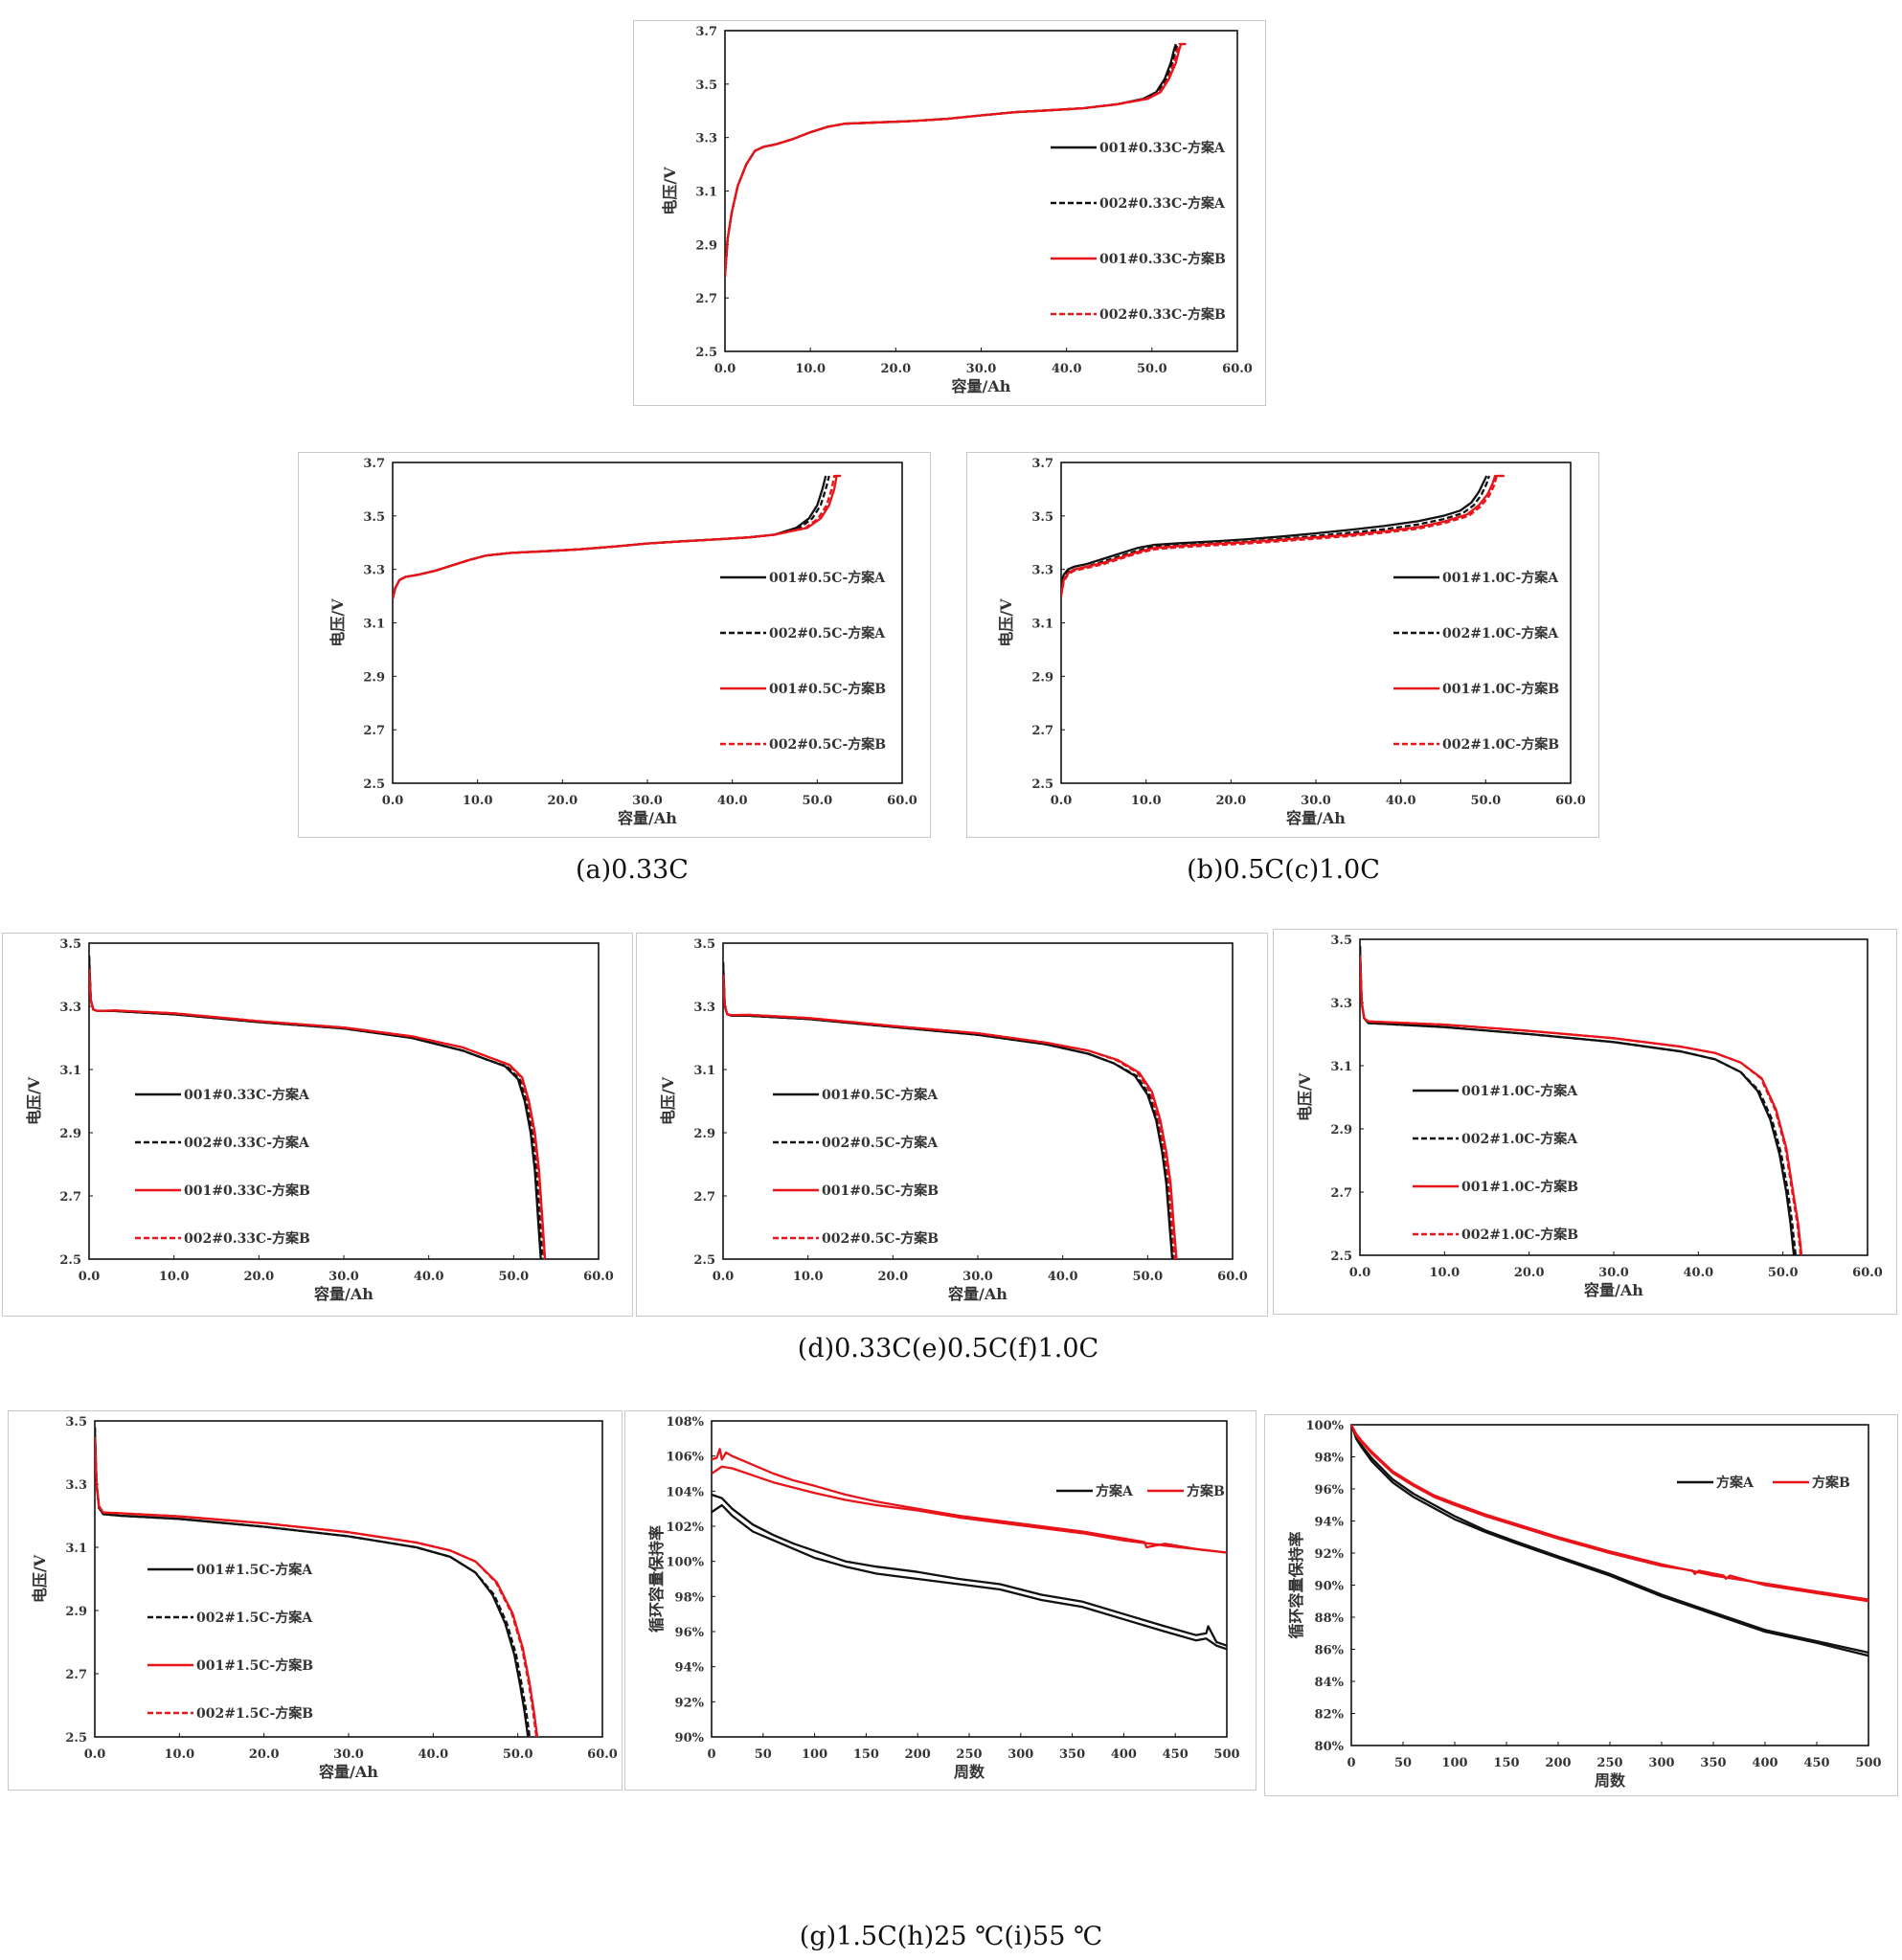 The image size is (1902, 1960). I want to click on x-tick-label: 350, so click(1072, 1754).